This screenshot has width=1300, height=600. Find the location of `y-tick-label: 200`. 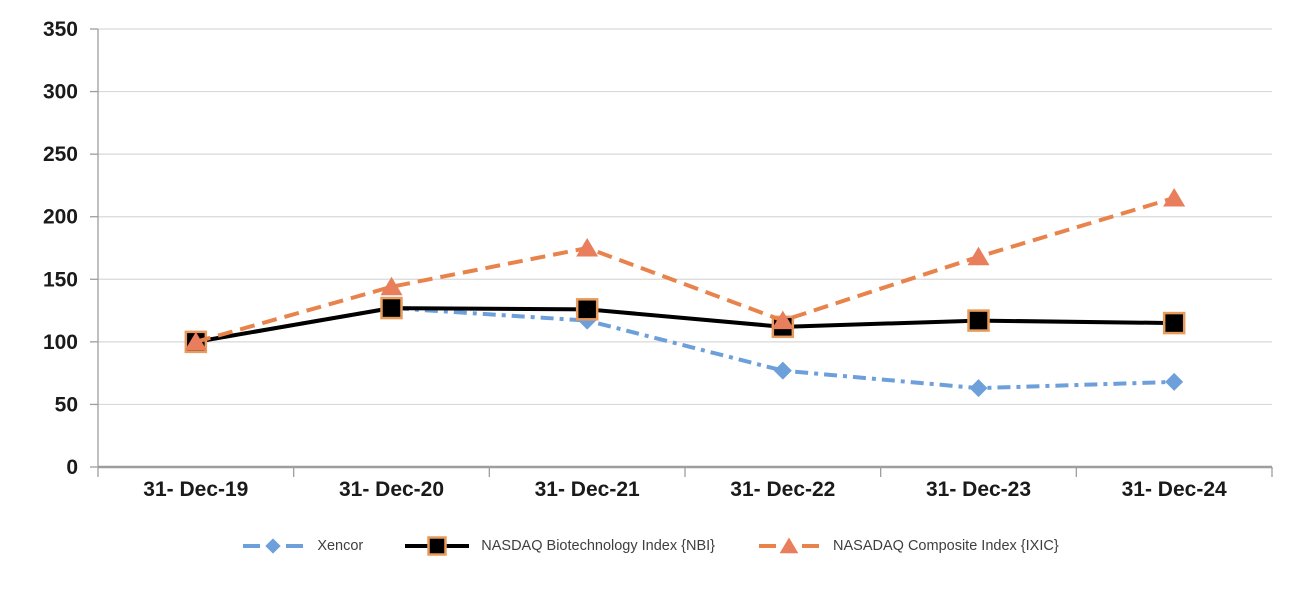

y-tick-label: 200 is located at coordinates (60, 217).